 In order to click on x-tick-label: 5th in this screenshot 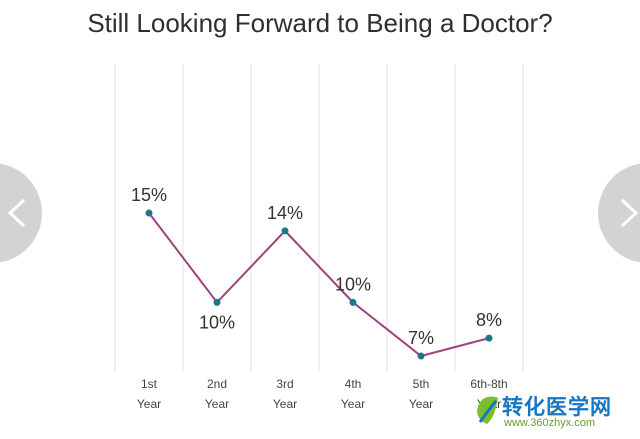, I will do `click(421, 384)`.